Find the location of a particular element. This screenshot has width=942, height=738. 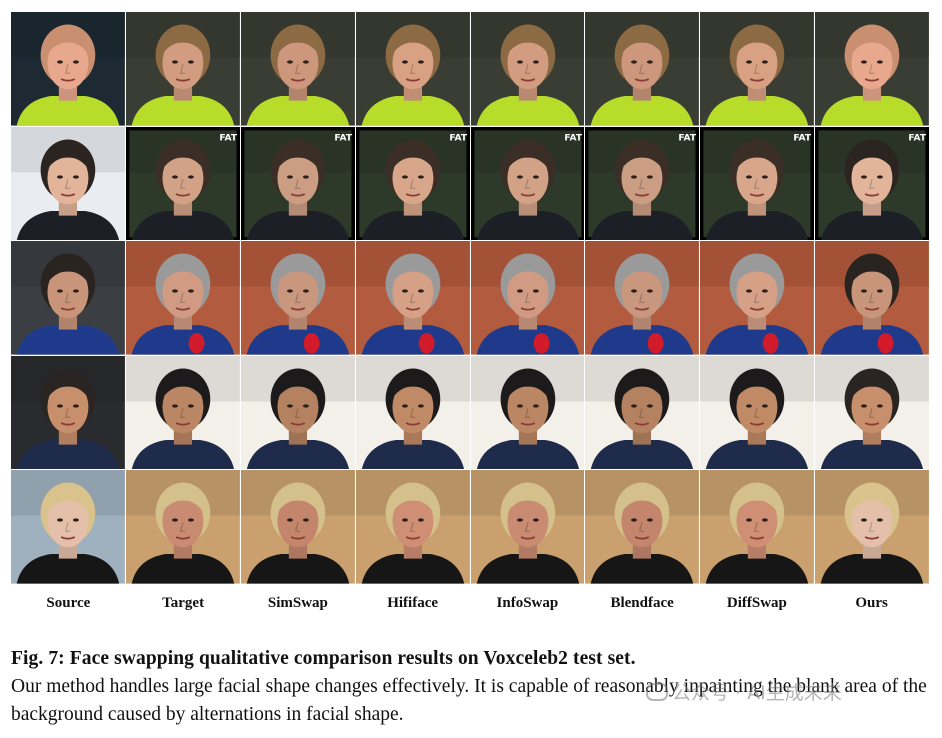

face-image-r2-hififace: FAT is located at coordinates (412, 183).